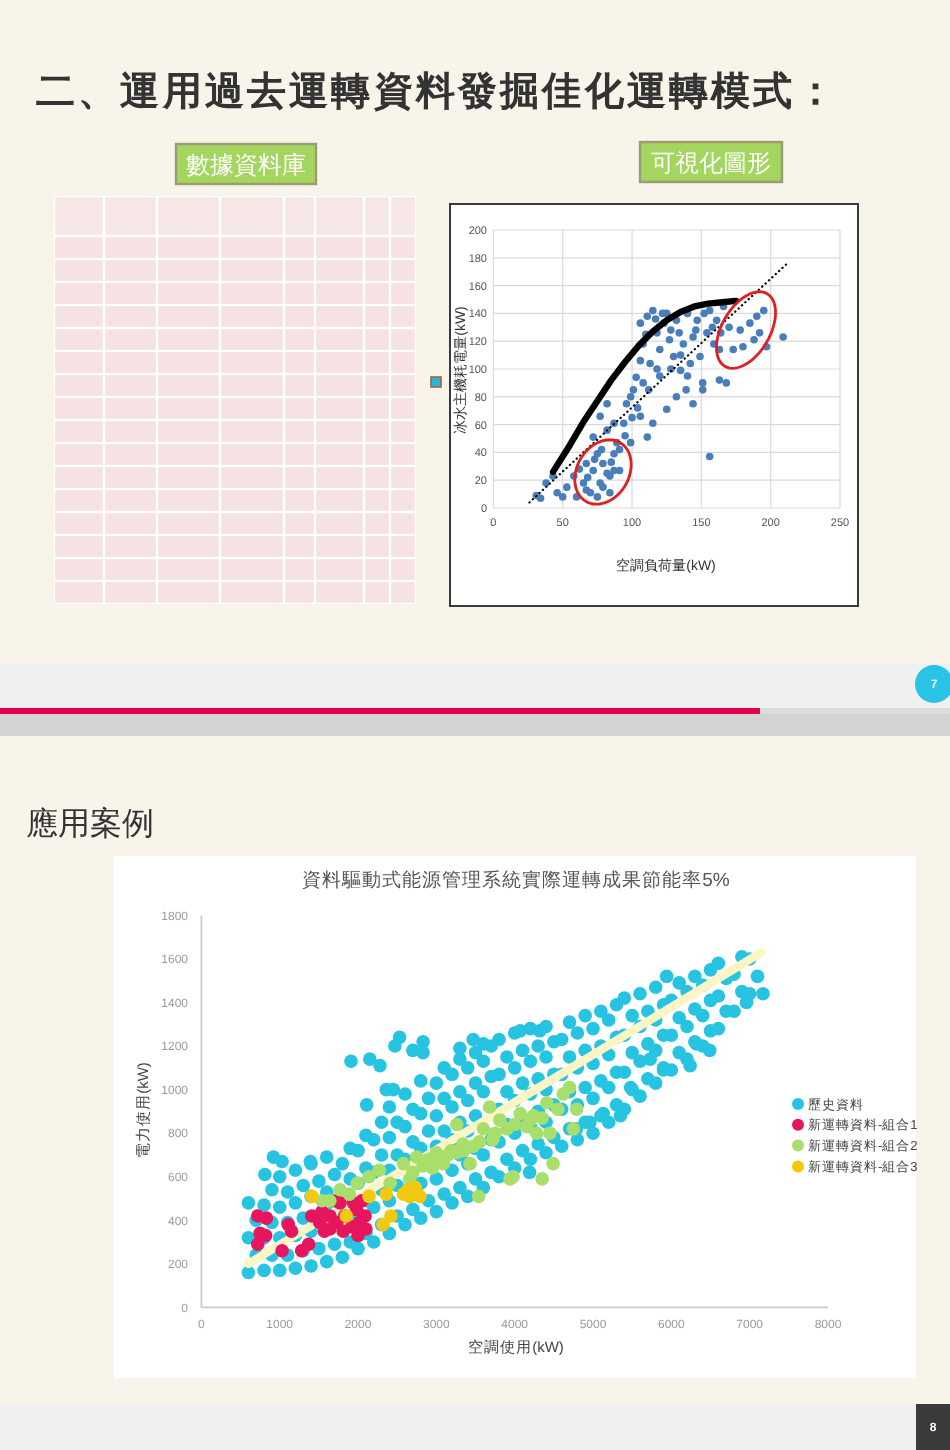 The image size is (950, 1450). What do you see at coordinates (437, 92) in the screenshot?
I see `text: 二、運用過去運轉資料發掘佳化運轉模式：` at bounding box center [437, 92].